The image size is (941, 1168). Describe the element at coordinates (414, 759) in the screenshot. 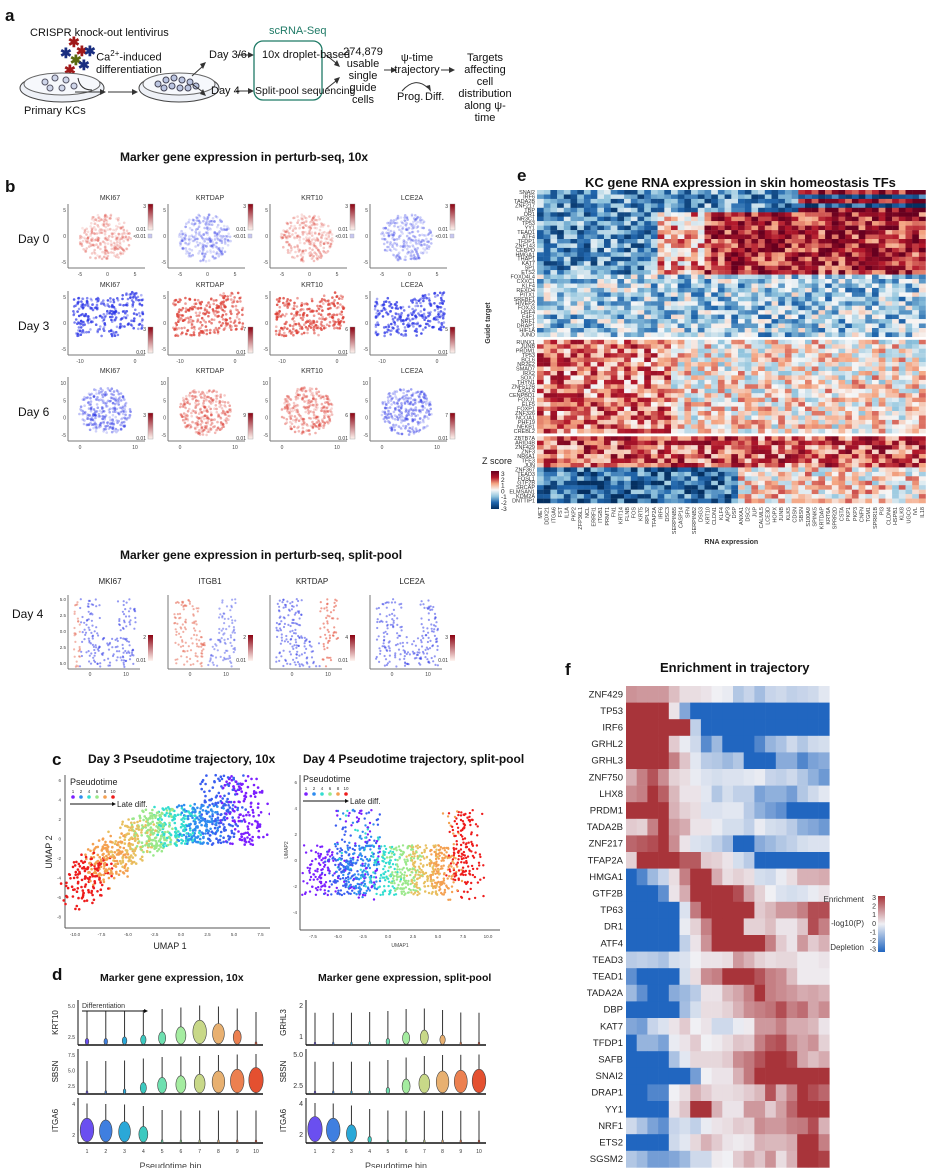

I see `panel-c-right-title: Day 4 Pseudotime trajectory, split-pool` at that location.